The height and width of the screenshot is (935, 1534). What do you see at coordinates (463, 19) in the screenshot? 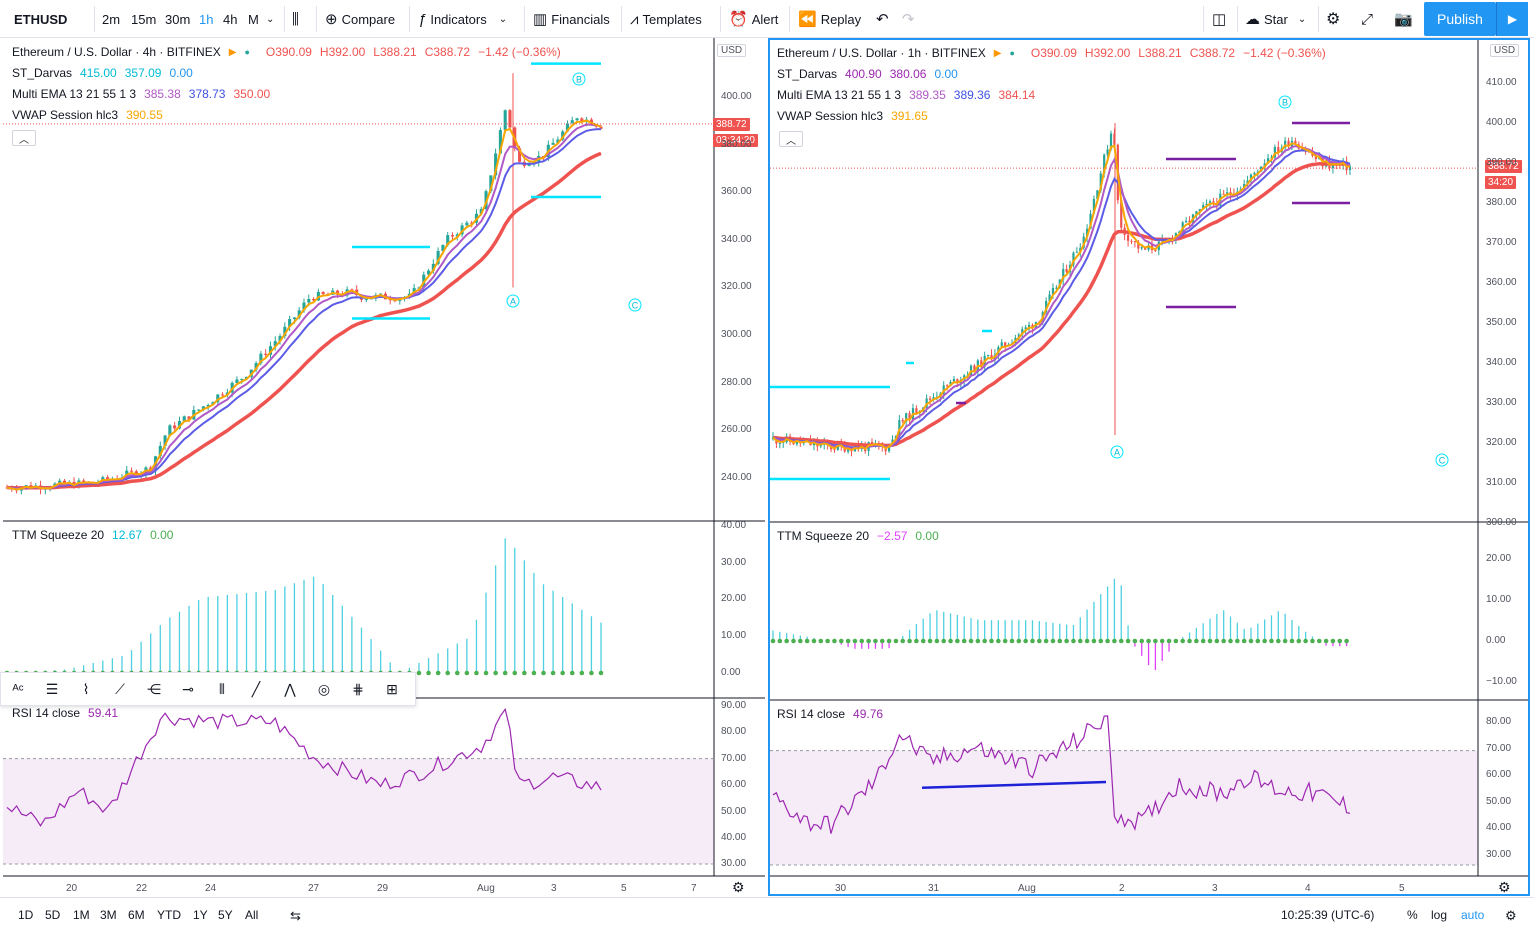
I see `indicators-button: ƒ Indicators ⌄` at bounding box center [463, 19].